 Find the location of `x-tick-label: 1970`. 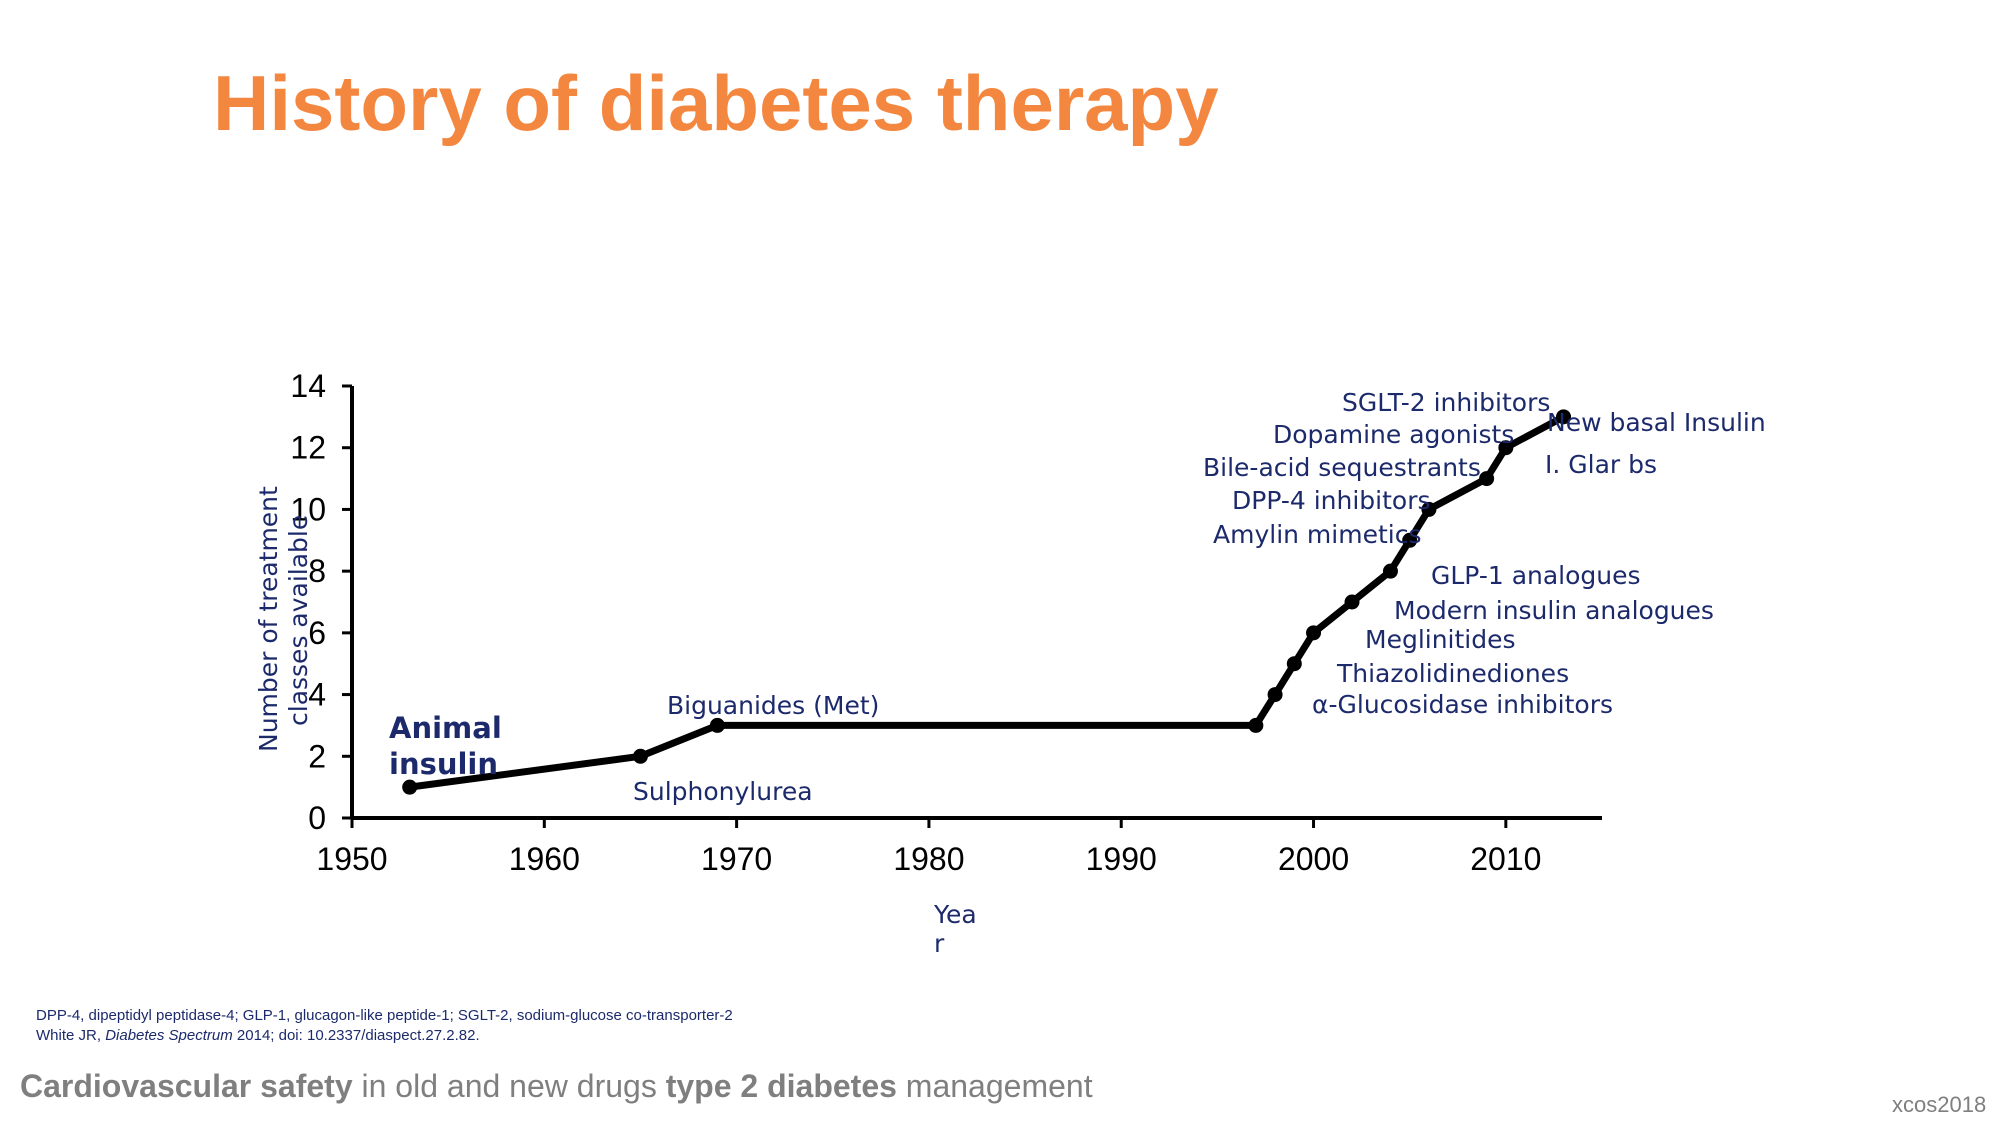

x-tick-label: 1970 is located at coordinates (736, 859).